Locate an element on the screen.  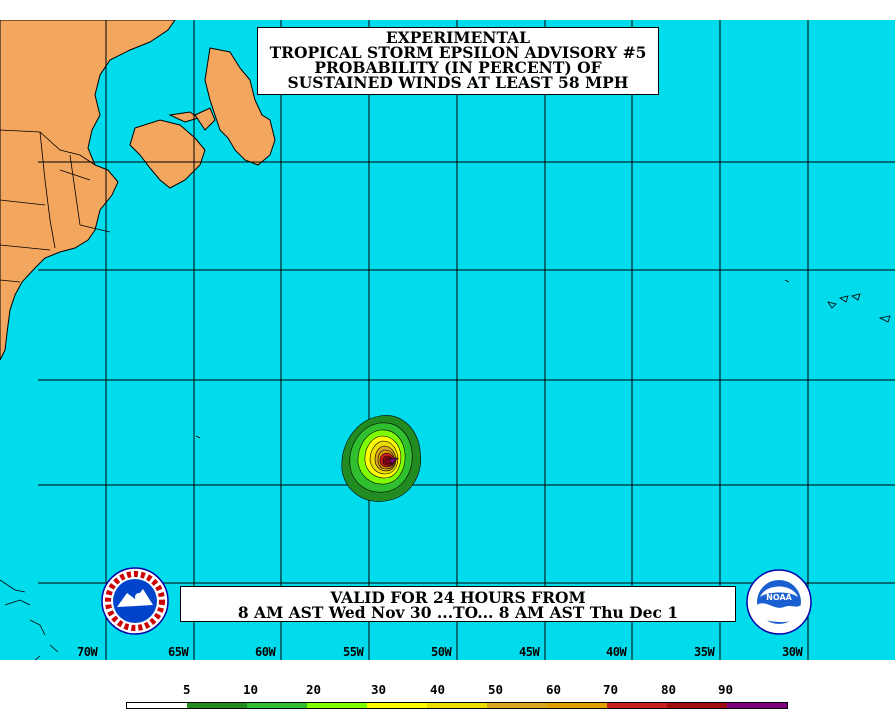
lon-label-70w: 70W is located at coordinates (87, 652).